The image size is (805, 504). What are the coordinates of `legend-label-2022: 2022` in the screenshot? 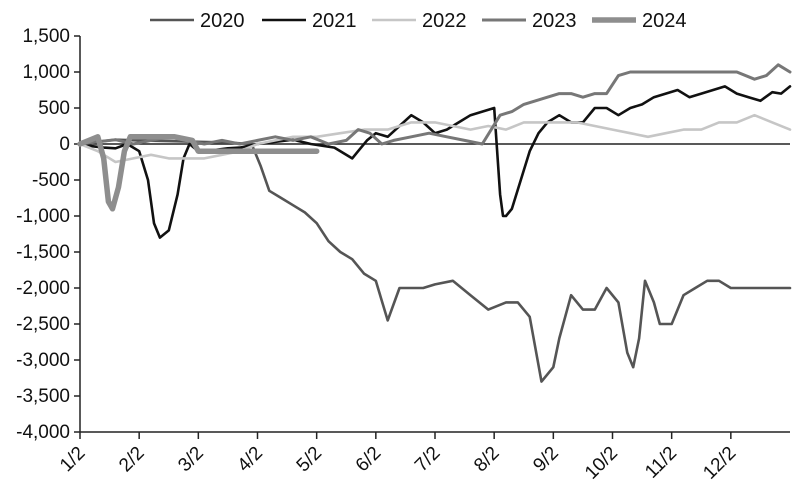 It's located at (444, 21).